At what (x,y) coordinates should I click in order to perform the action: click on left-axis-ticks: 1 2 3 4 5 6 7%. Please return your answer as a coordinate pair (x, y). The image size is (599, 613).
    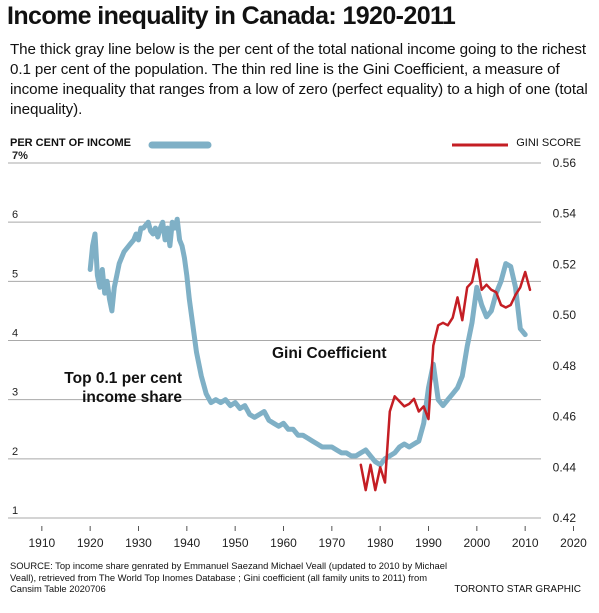
    Looking at the image, I should click on (20, 333).